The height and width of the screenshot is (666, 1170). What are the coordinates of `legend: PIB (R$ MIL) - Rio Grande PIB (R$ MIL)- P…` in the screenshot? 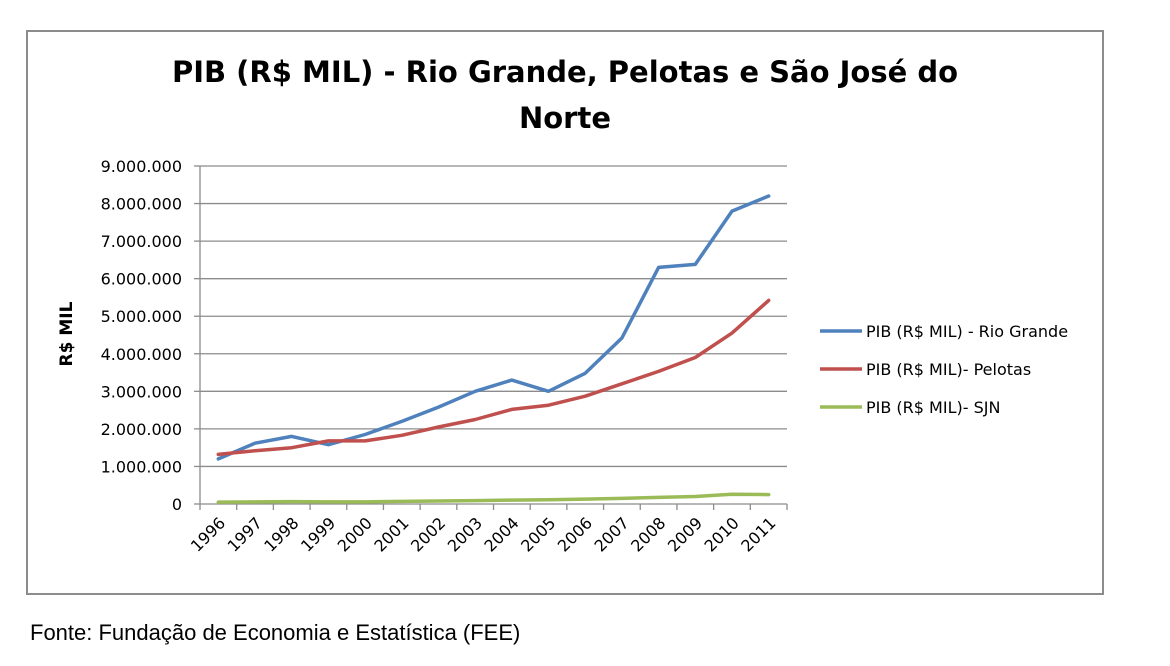 It's located at (944, 369).